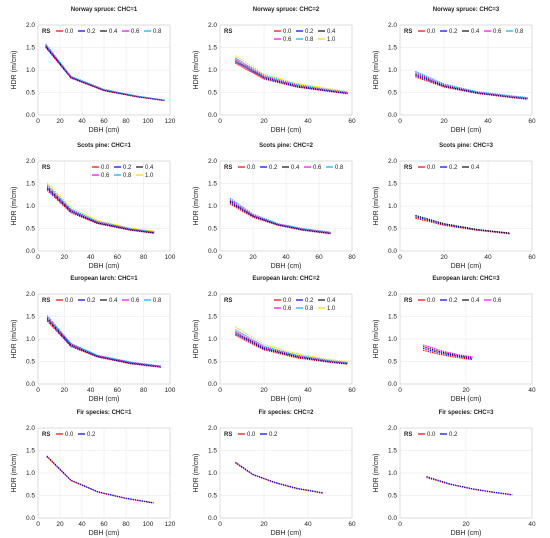  Describe the element at coordinates (466, 10) in the screenshot. I see `chart-title: Norway spruce: CHC=3` at that location.